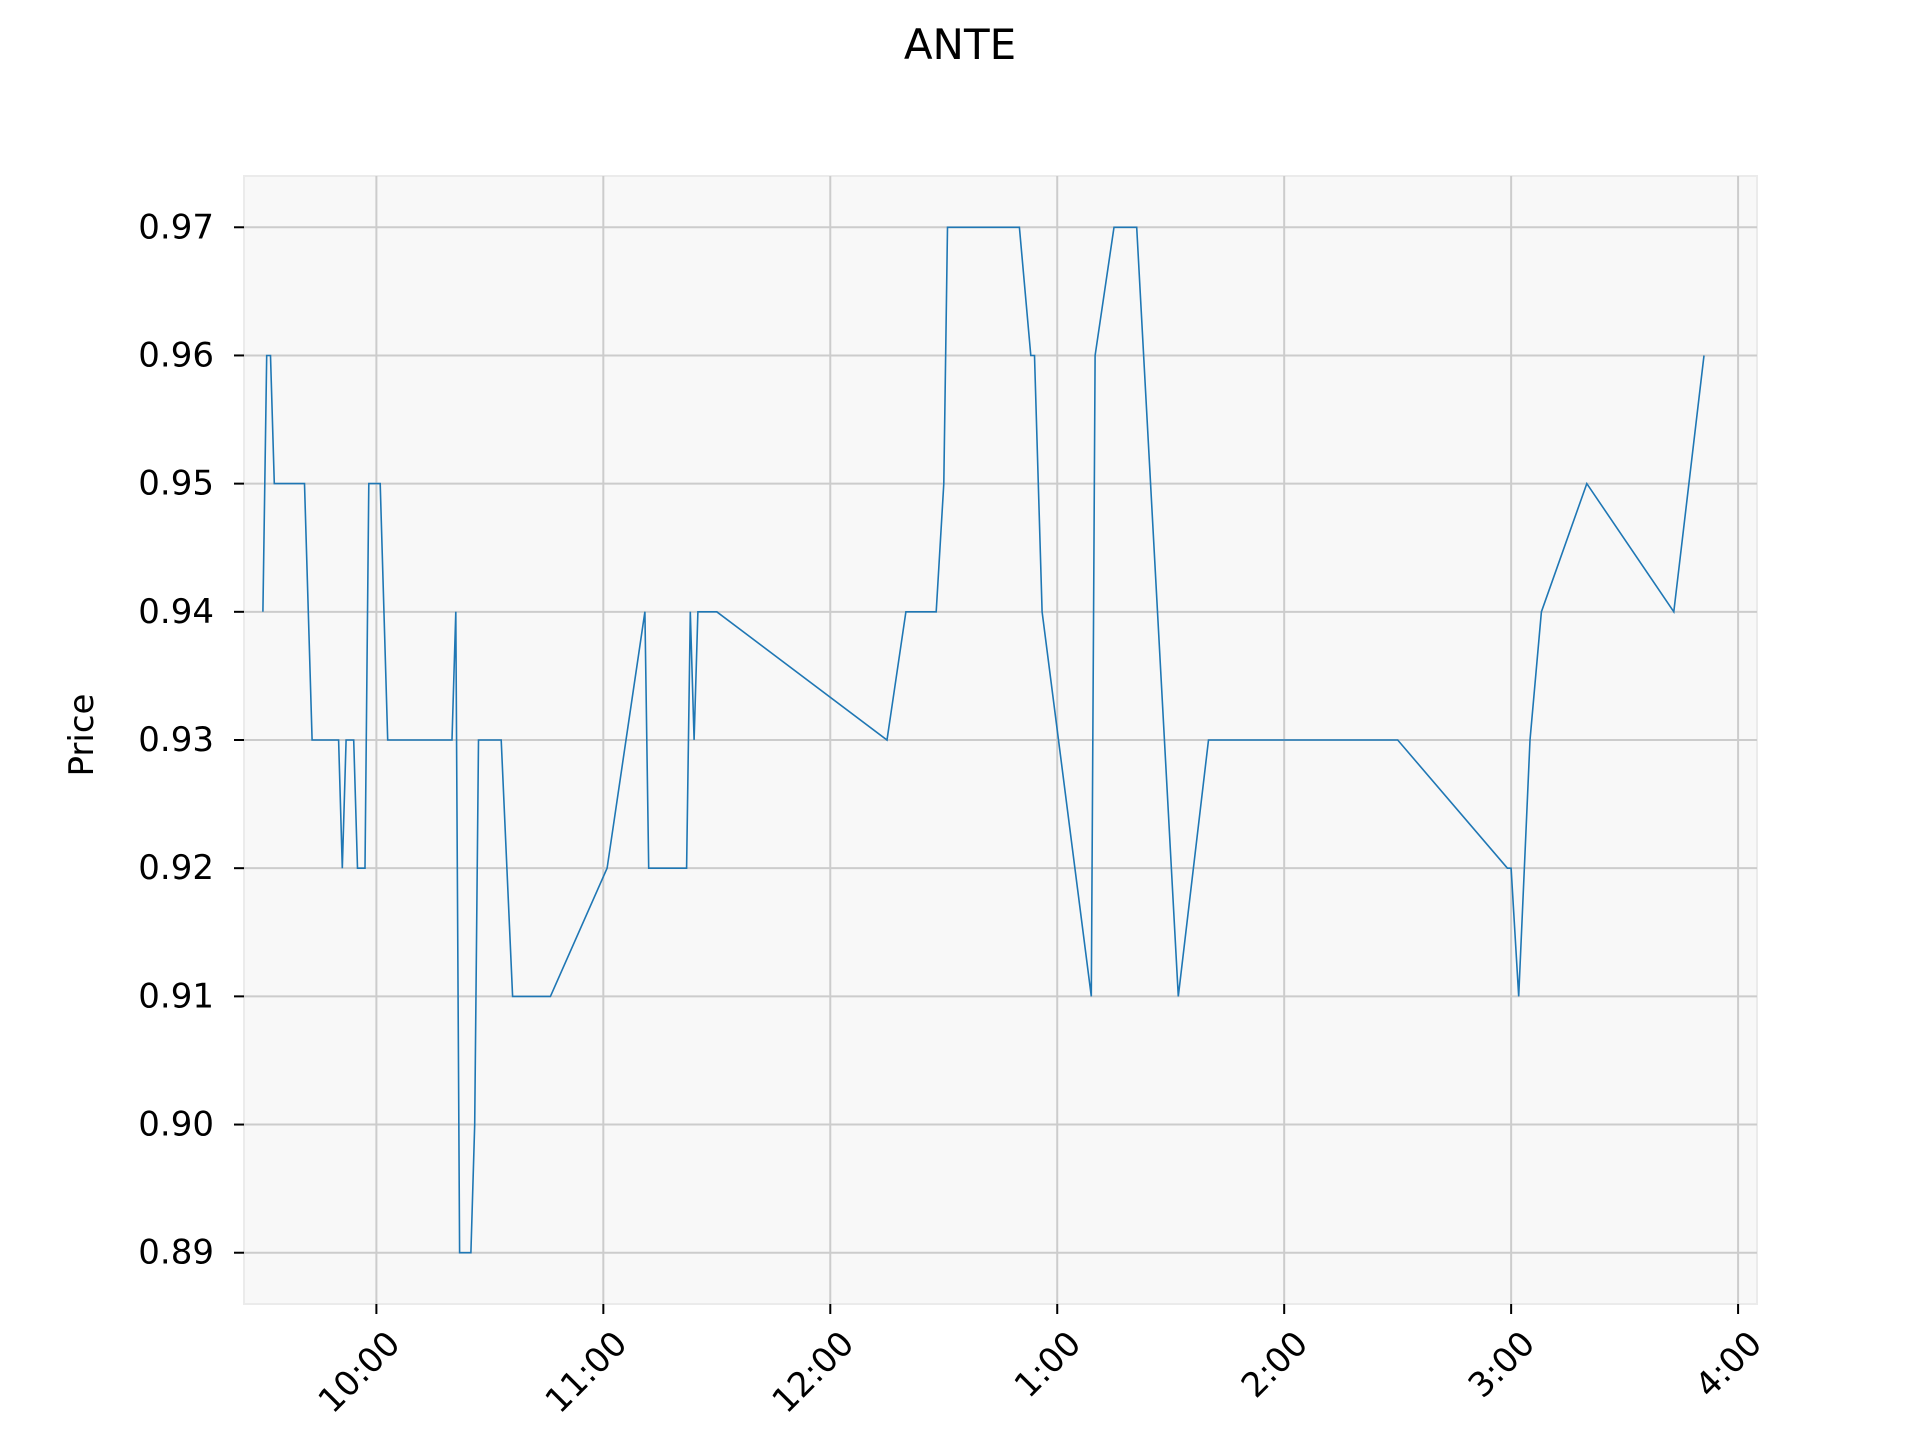 The height and width of the screenshot is (1440, 1920). Describe the element at coordinates (176, 355) in the screenshot. I see `y-tick-label: 0.96` at that location.